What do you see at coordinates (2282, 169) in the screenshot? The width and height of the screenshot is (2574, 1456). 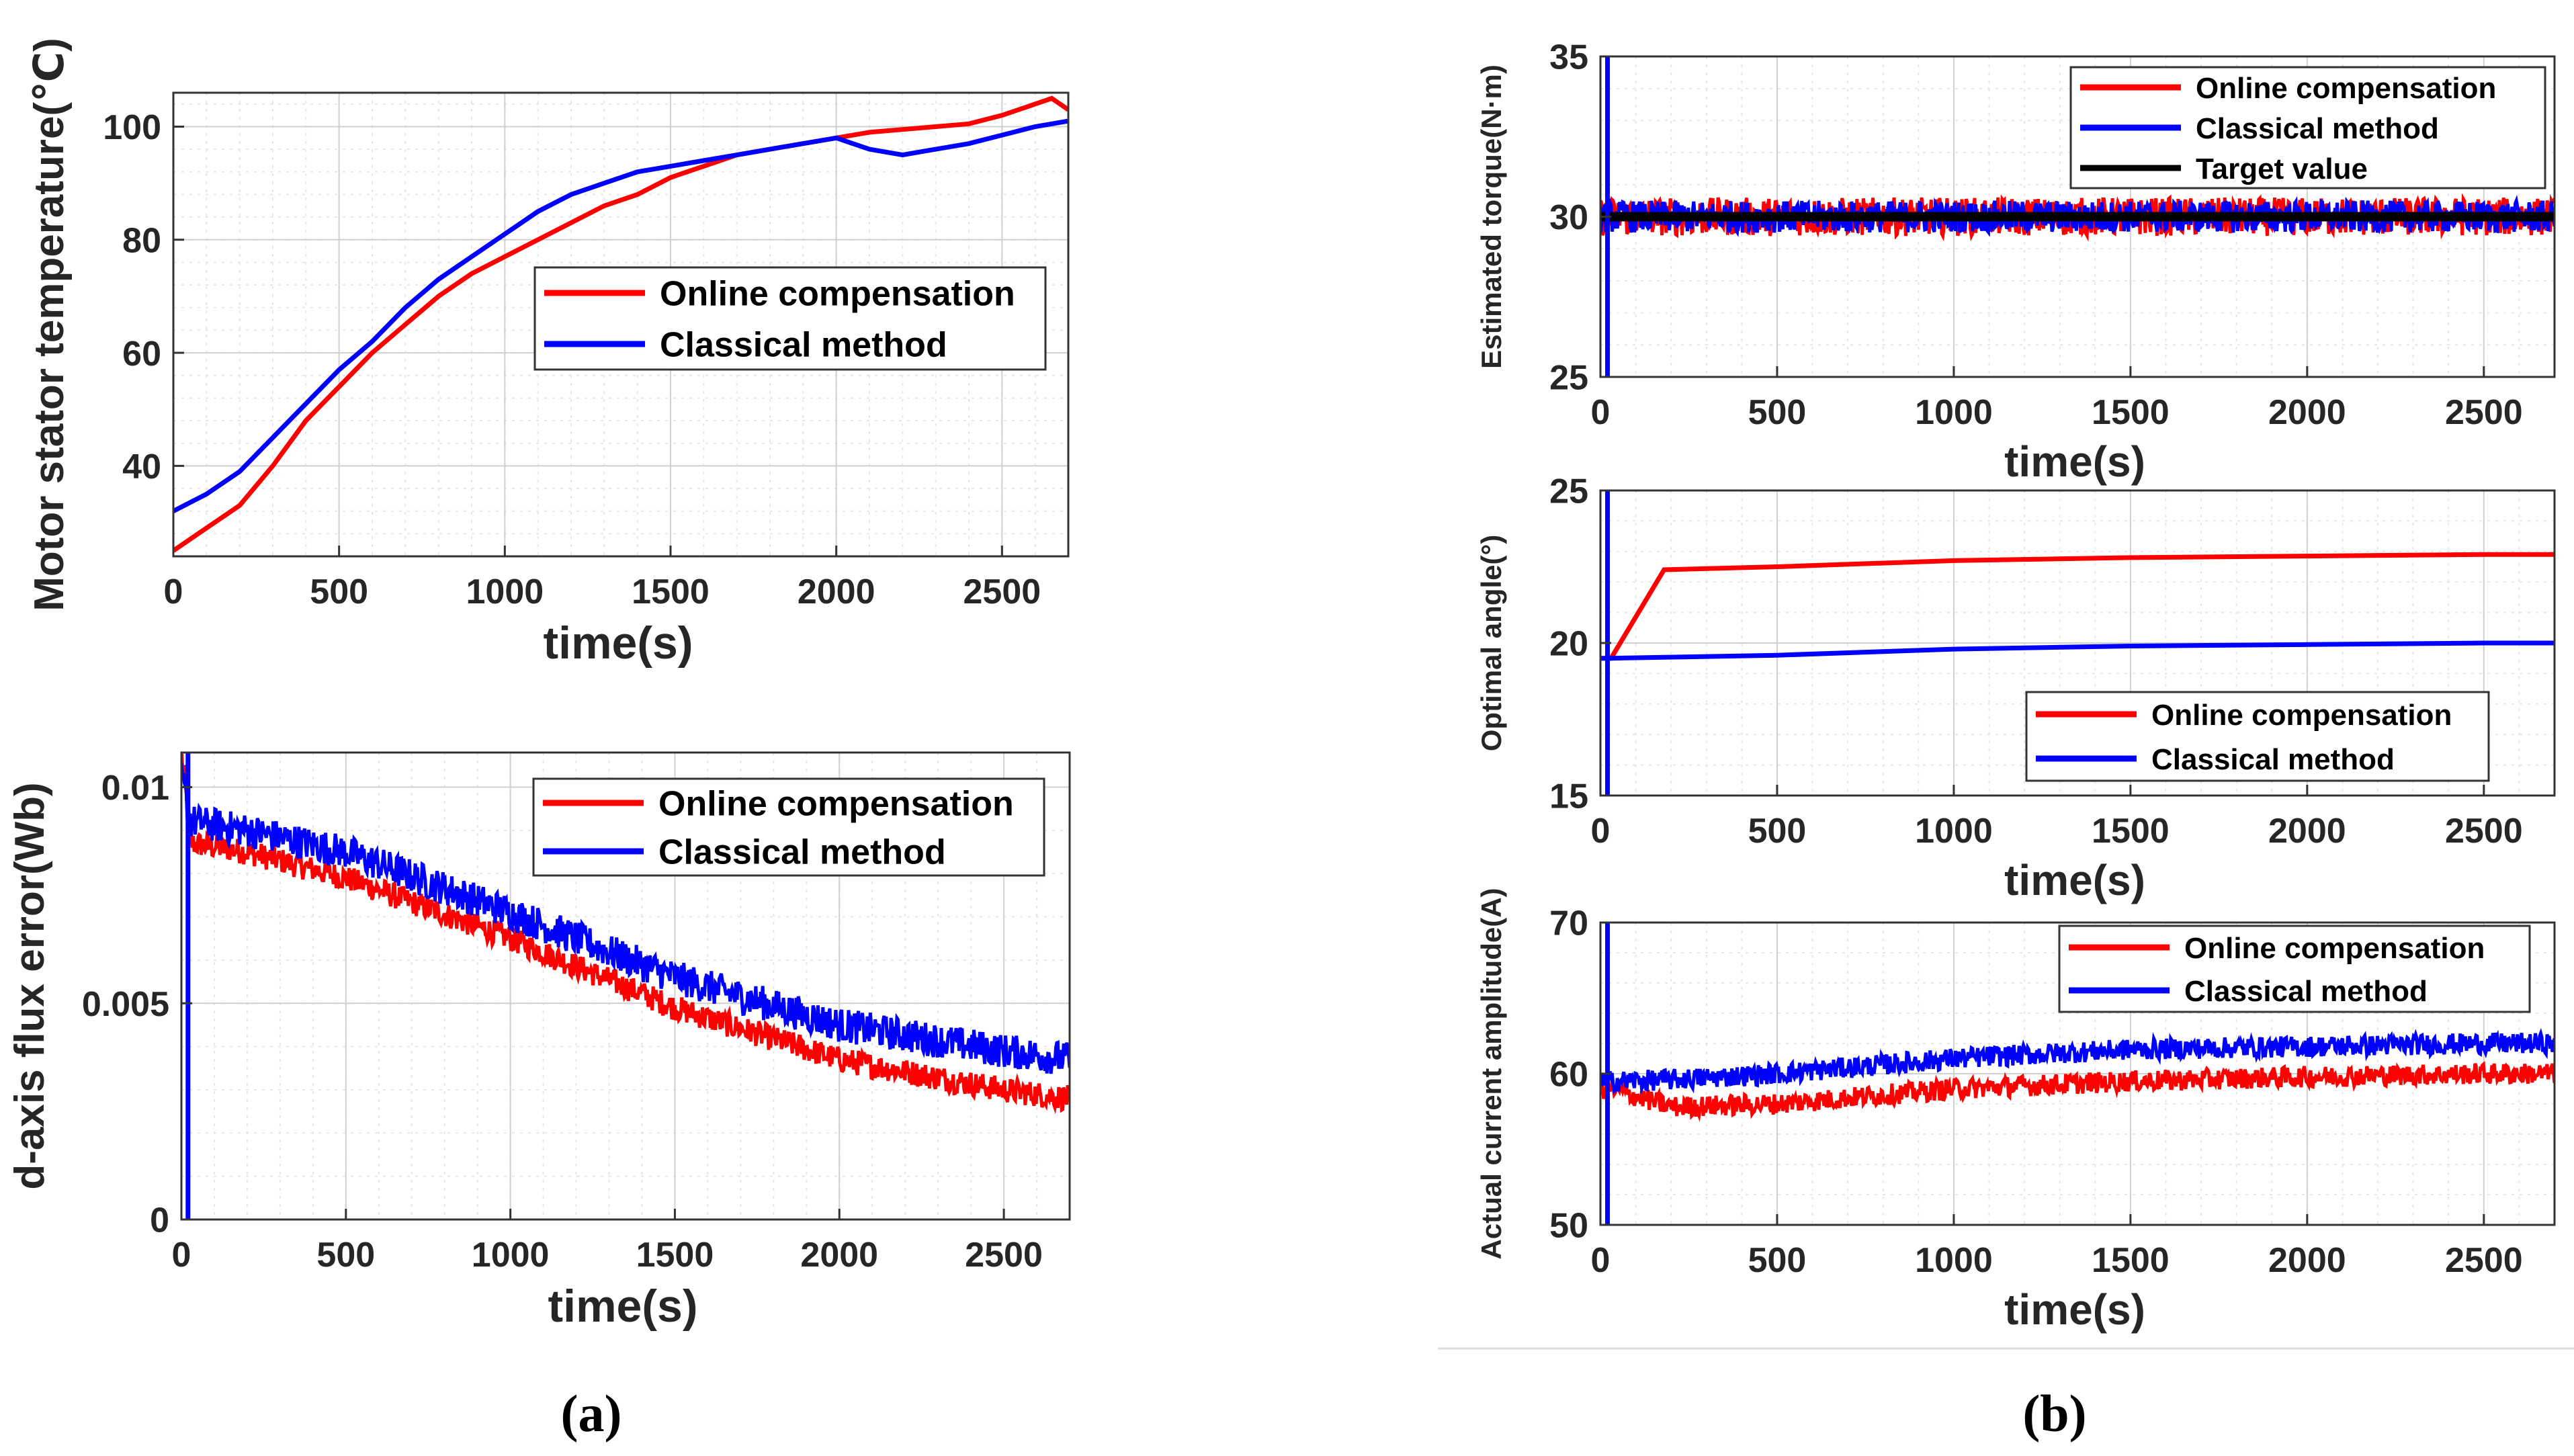 I see `legend-label-target-value: Target value` at bounding box center [2282, 169].